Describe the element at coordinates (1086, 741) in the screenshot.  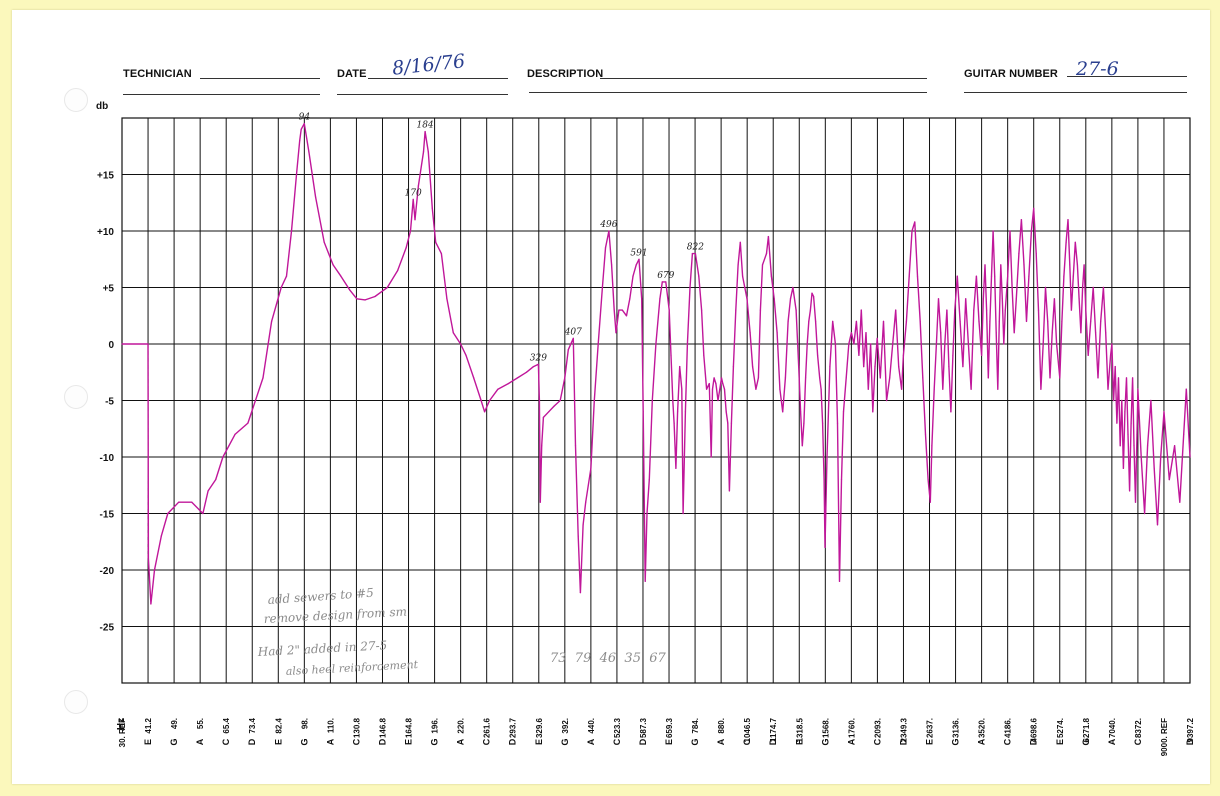
I see `x-tick-note: G` at that location.